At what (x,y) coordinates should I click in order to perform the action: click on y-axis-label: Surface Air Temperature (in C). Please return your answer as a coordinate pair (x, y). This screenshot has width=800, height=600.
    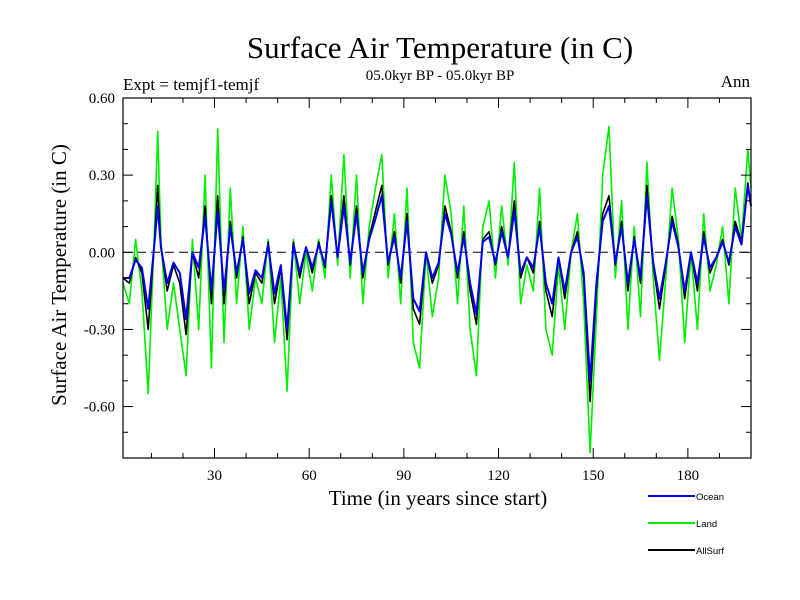
    Looking at the image, I should click on (59, 275).